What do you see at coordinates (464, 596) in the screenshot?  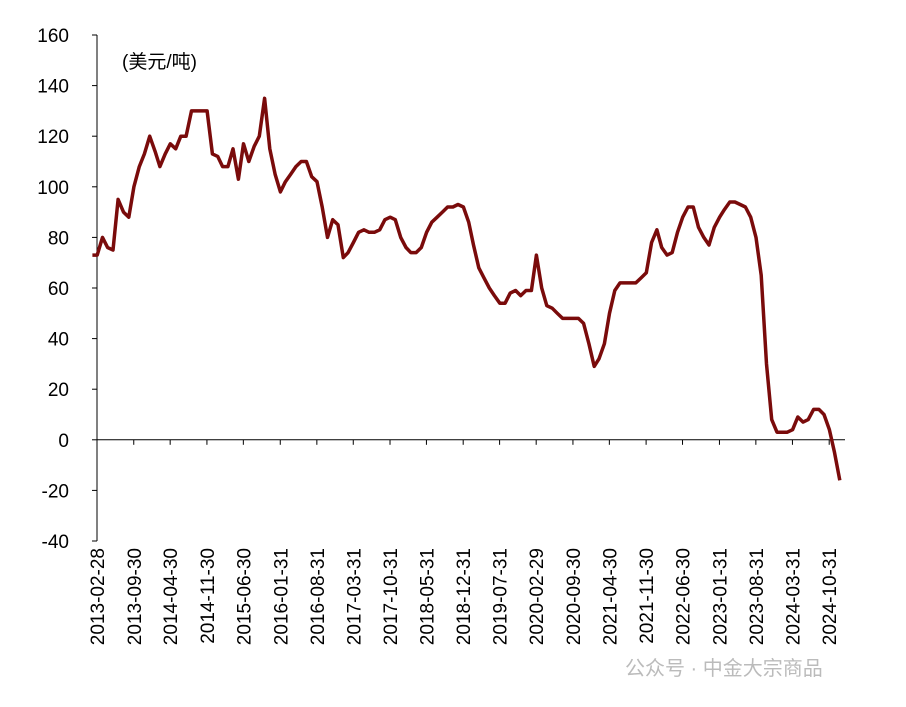 I see `x-tick-label: 2018-12-31` at bounding box center [464, 596].